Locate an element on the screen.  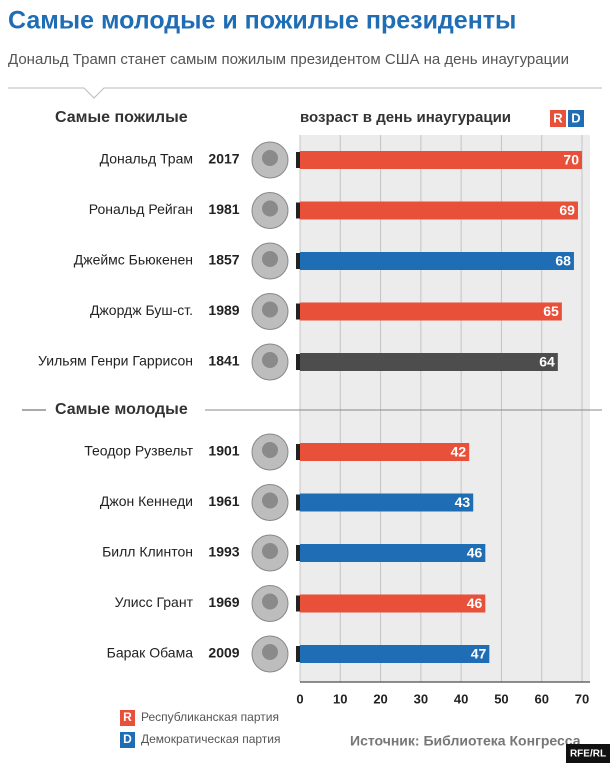
party-badge-label: R is located at coordinates (558, 117).